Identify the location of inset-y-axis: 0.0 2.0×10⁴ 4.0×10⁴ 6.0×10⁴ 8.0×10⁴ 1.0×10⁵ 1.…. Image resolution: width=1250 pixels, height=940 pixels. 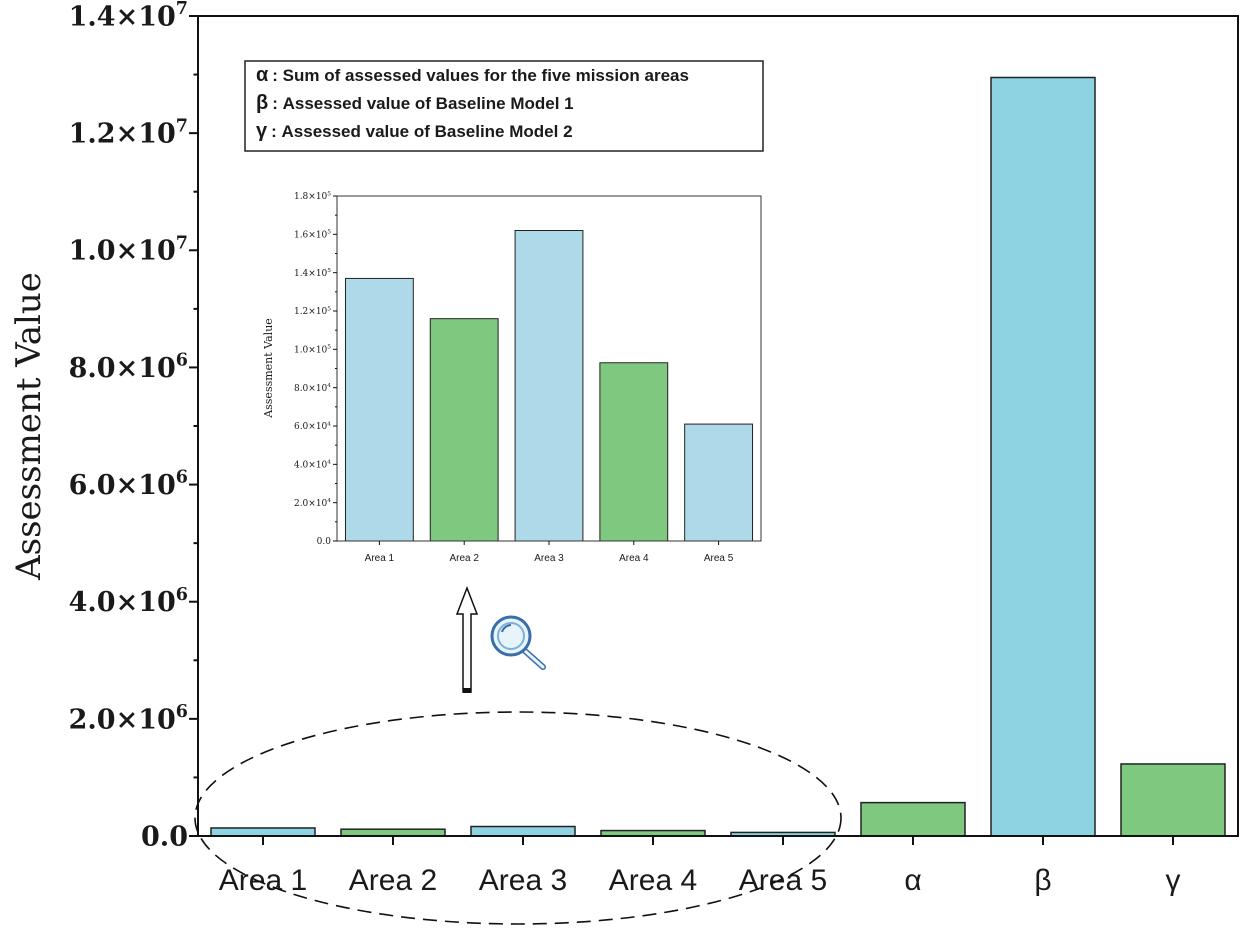
(315, 369).